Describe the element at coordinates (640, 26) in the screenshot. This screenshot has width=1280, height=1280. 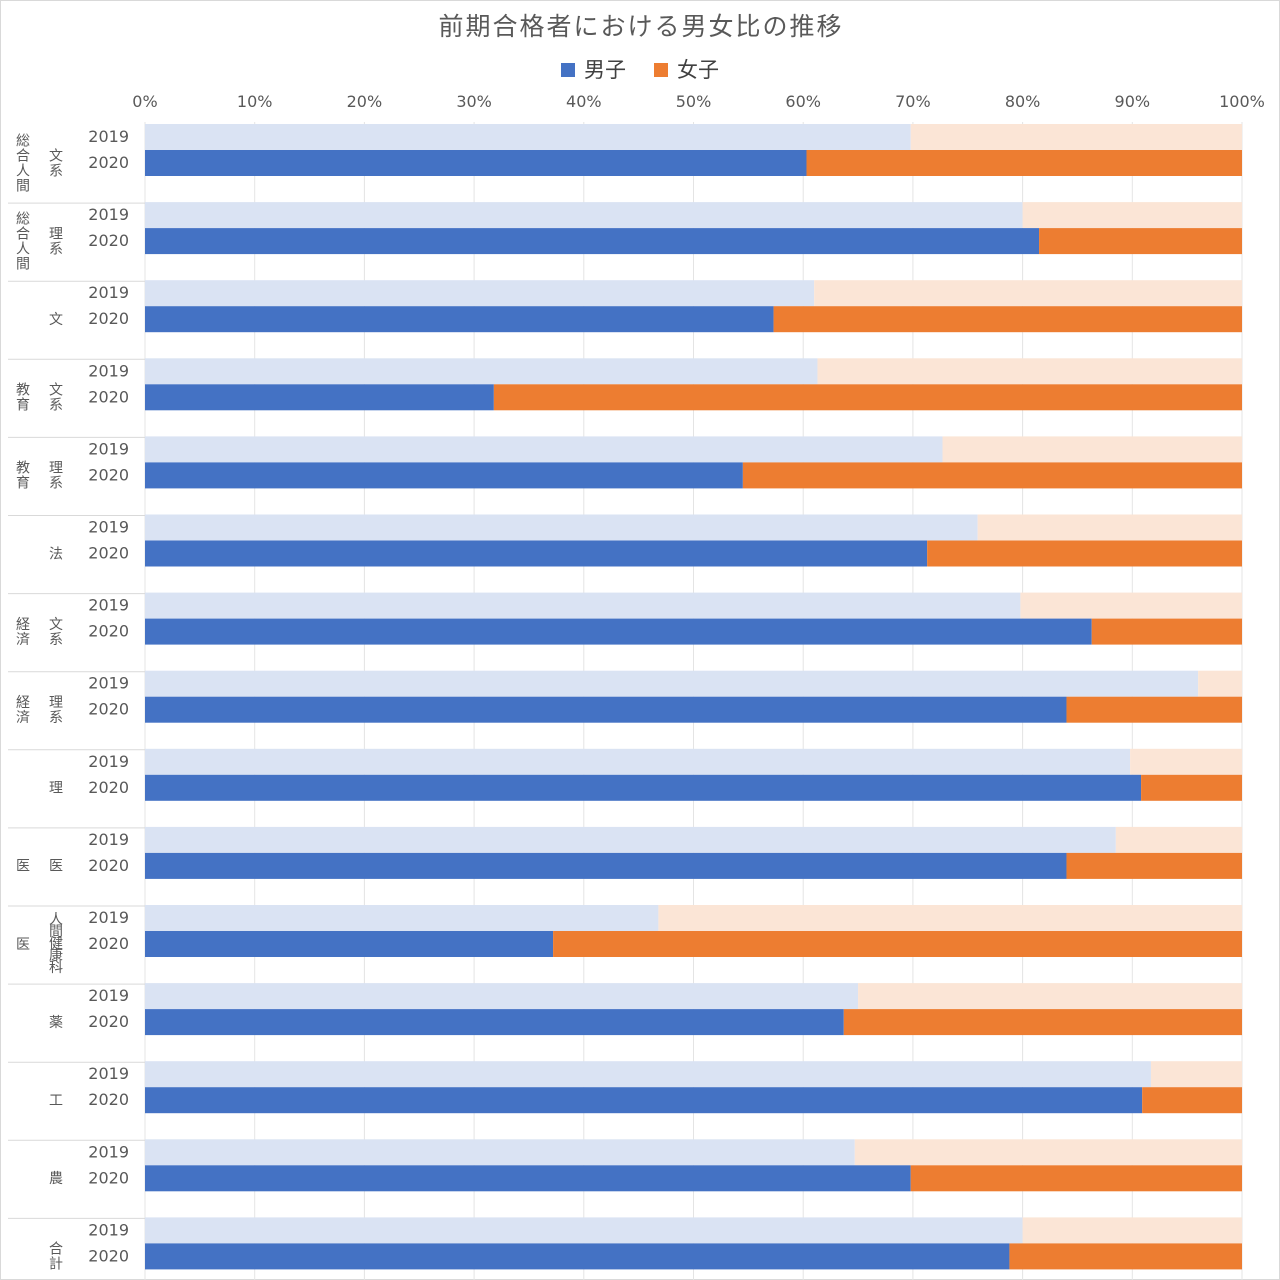
I see `chart-title: 前期合格者における男女比の推移` at that location.